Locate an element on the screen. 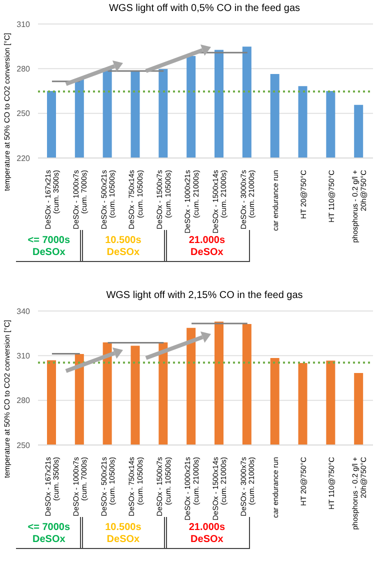  chart-title: WGS light off with 0,5% CO in the feed gas is located at coordinates (205, 9).